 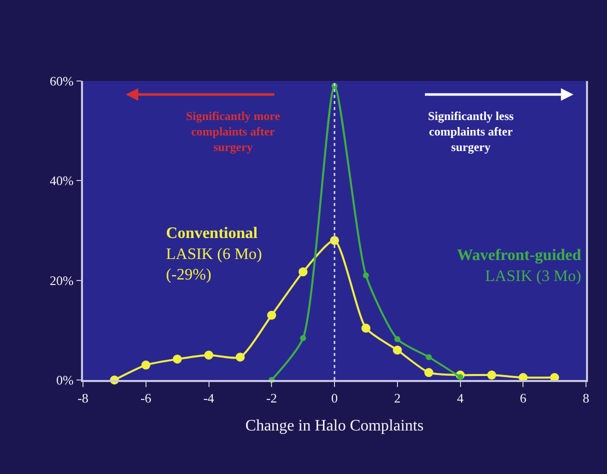 What do you see at coordinates (214, 254) in the screenshot?
I see `series-label: Conventional LASIK (6 Mo) (-29%)` at bounding box center [214, 254].